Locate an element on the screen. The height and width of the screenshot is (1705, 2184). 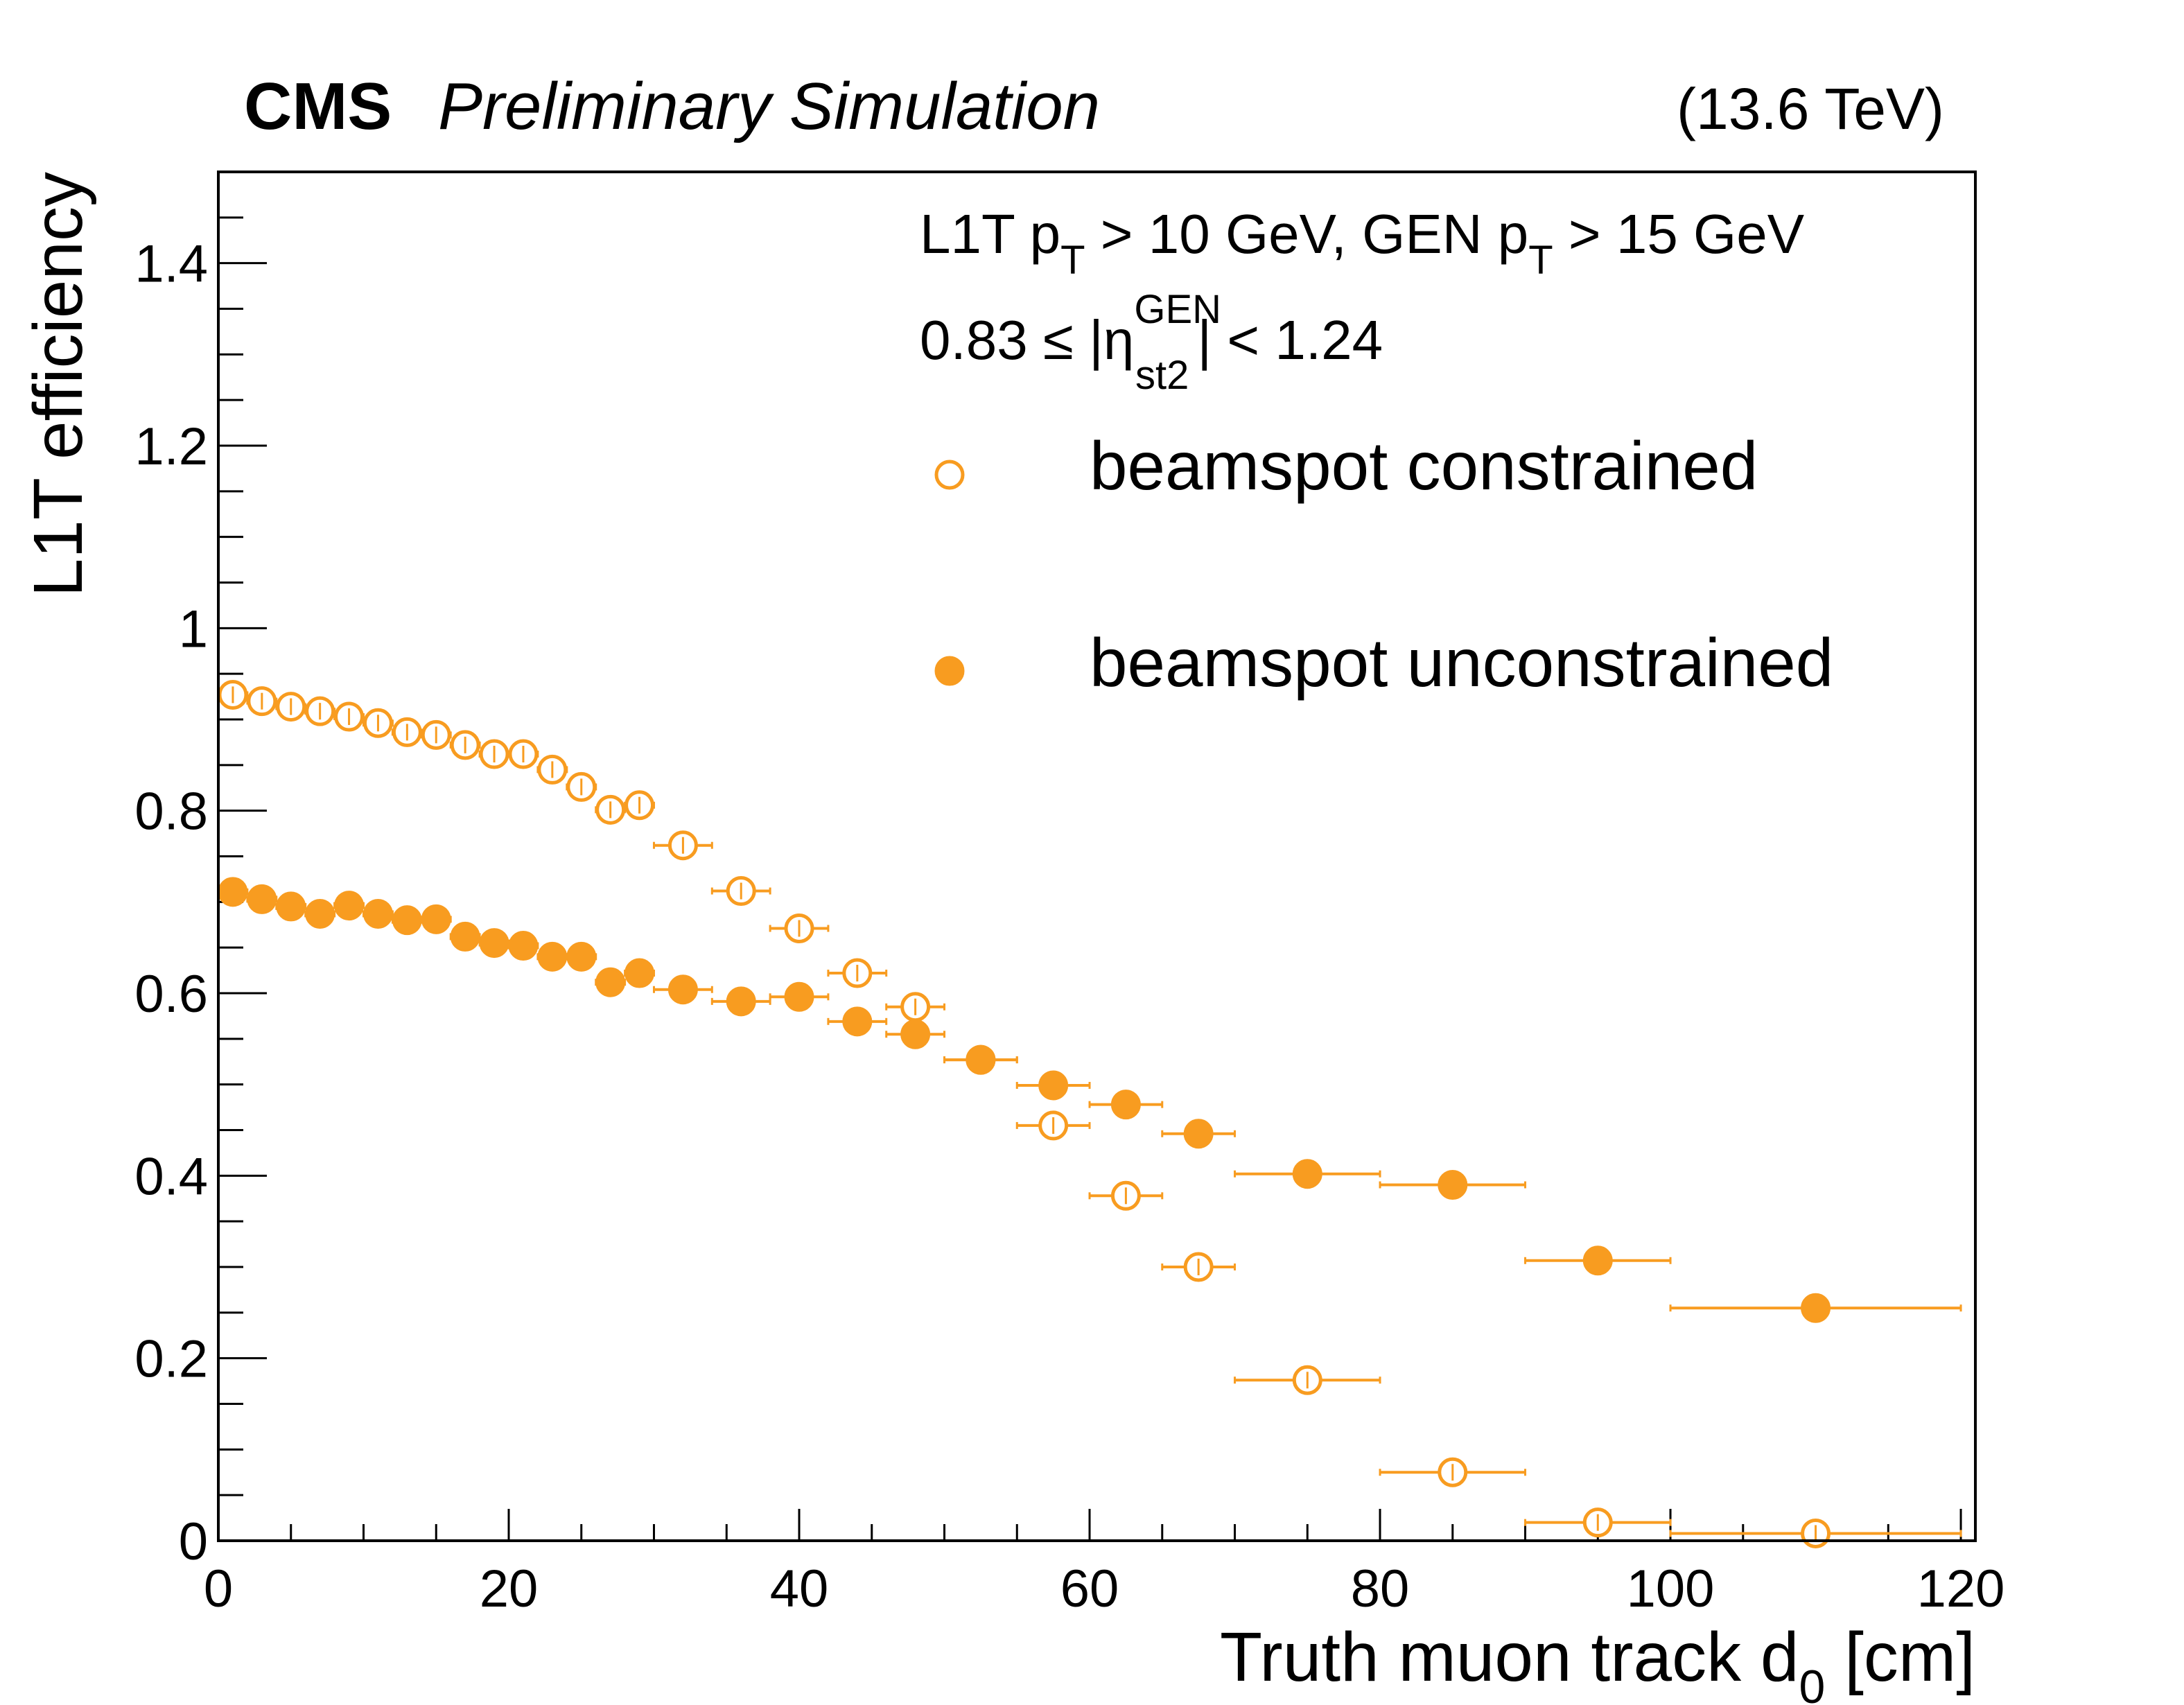
status-label: Preliminary Simulation is located at coordinates (769, 106).